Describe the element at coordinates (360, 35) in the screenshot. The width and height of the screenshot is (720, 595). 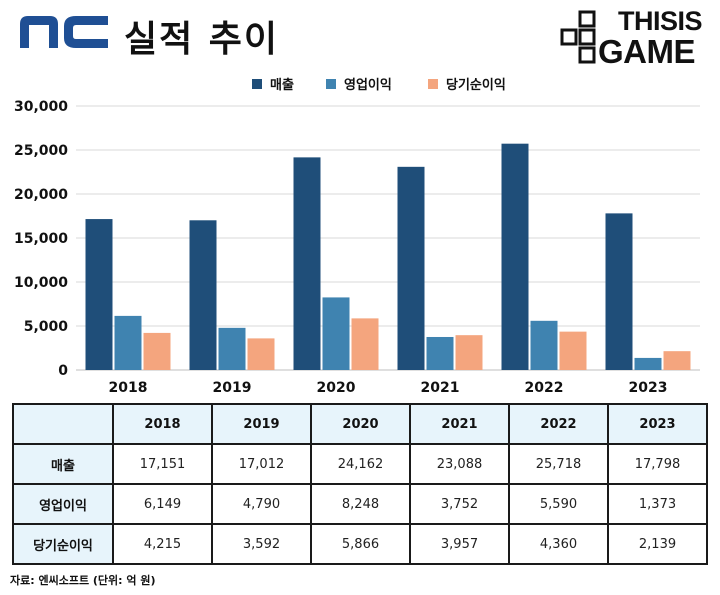
I see `header: nc 실적 추이 THISIS GAME` at that location.